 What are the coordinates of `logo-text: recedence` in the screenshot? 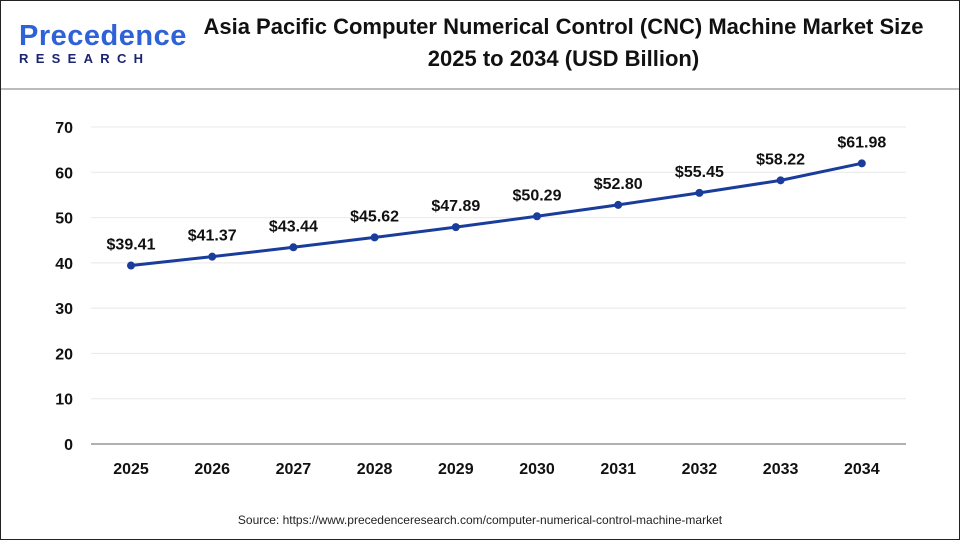 It's located at (112, 36).